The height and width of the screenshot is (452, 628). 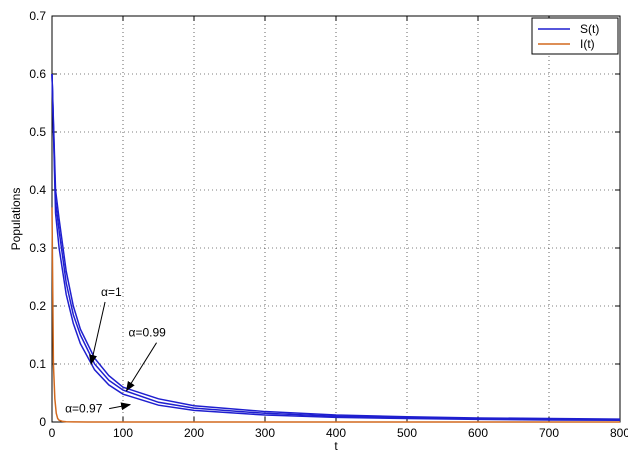 I want to click on x-tick-label: 600, so click(x=478, y=433).